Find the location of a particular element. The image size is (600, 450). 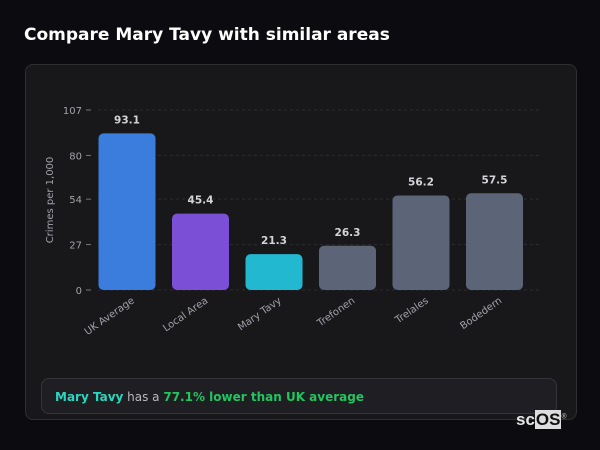

y-tick-label: 27 is located at coordinates (75, 246).